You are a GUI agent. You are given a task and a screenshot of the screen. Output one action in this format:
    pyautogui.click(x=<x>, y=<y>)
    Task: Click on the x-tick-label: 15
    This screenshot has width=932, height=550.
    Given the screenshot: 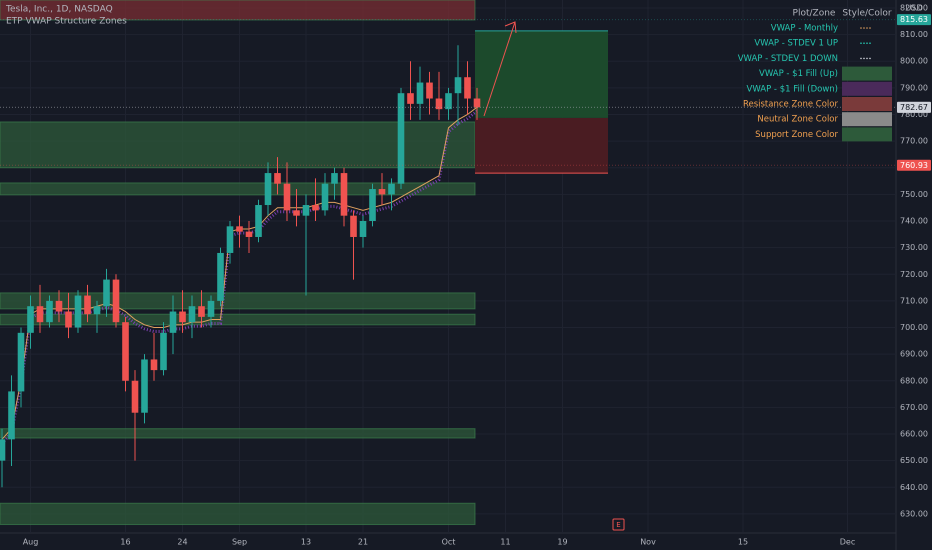 What is the action you would take?
    pyautogui.click(x=743, y=542)
    